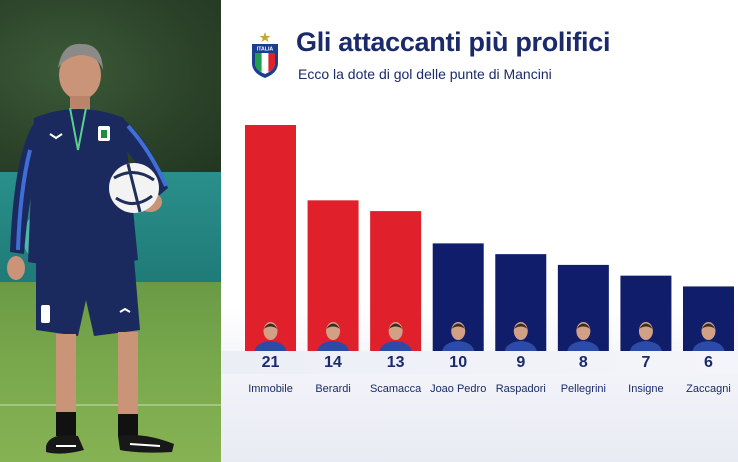 The image size is (738, 462). Describe the element at coordinates (520, 389) in the screenshot. I see `category-label-raspadori: Raspadori` at that location.